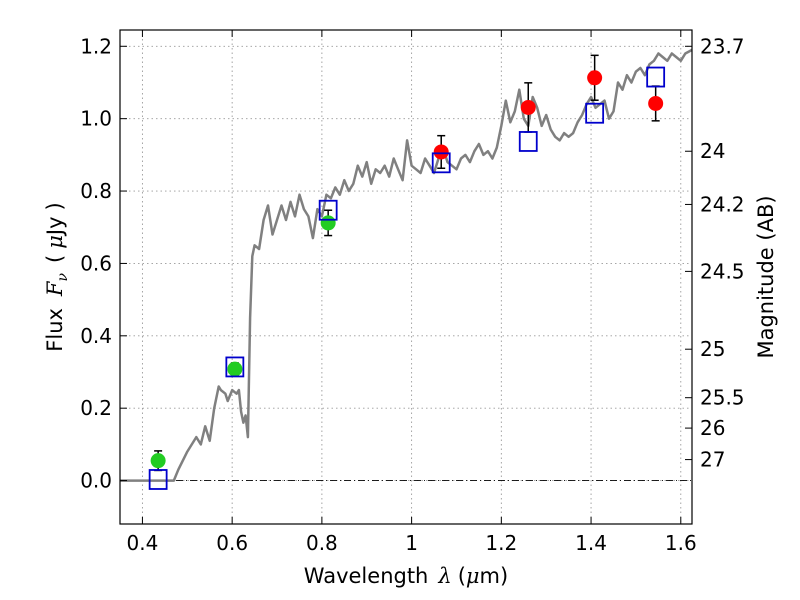  I want to click on y2-tick-label: 24.2, so click(722, 204).